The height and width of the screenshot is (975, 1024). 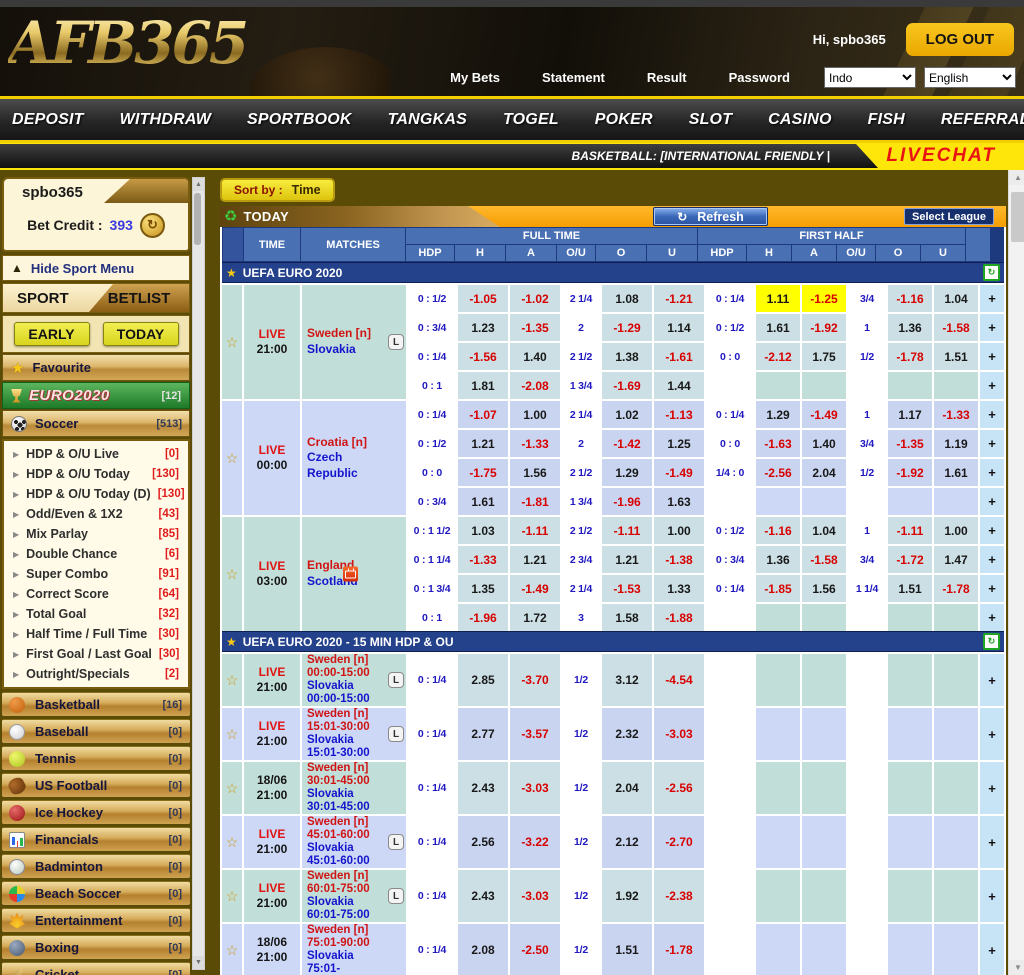 What do you see at coordinates (581, 356) in the screenshot?
I see `odds-cell: 2 1/2` at bounding box center [581, 356].